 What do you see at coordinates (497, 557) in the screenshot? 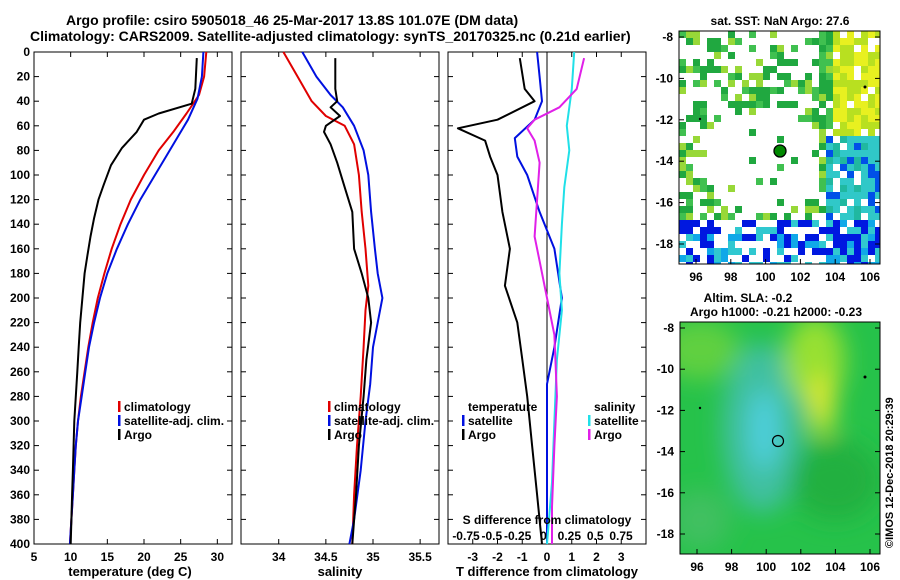
I see `x-tick-label: -2` at bounding box center [497, 557].